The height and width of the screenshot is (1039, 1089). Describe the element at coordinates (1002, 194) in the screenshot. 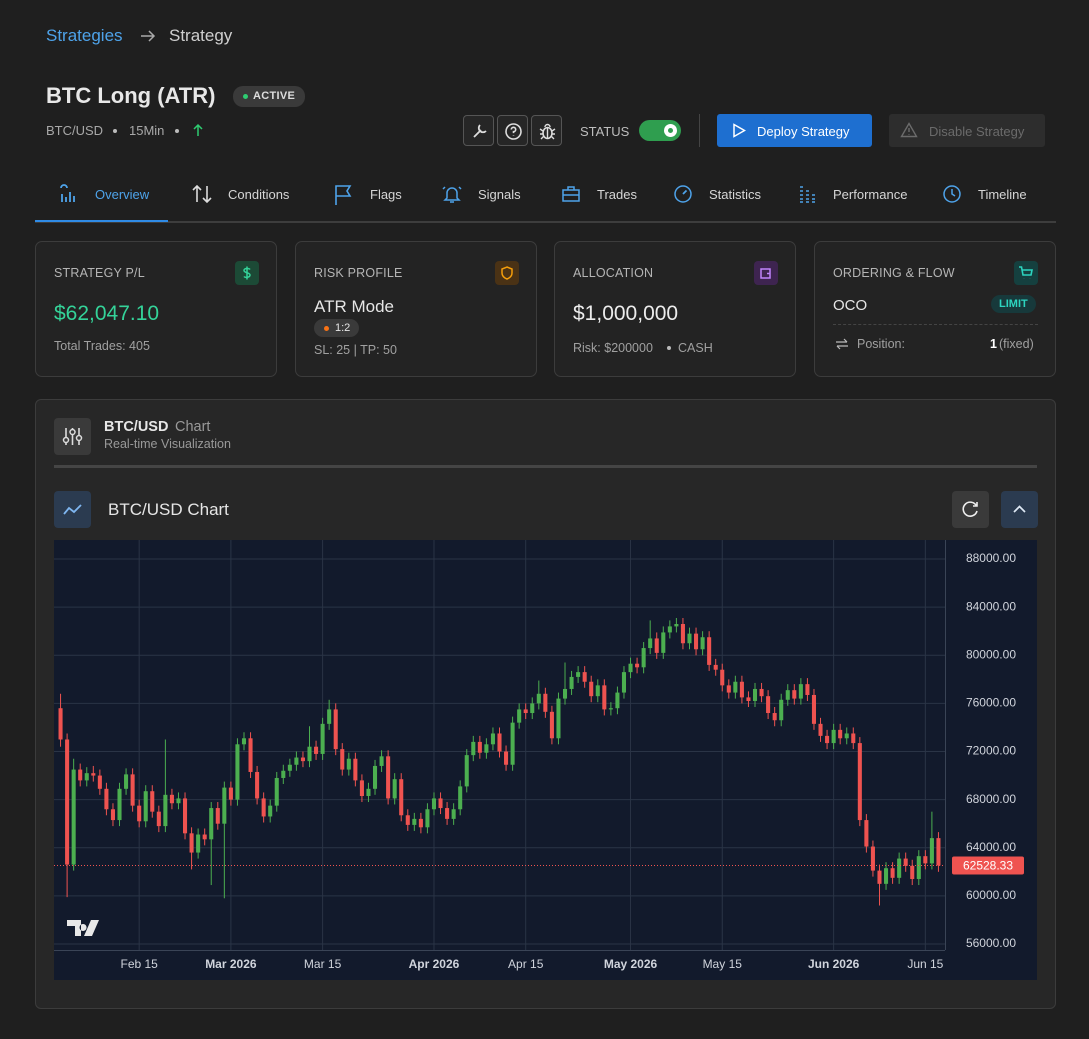

I see `tab: Timeline` at that location.